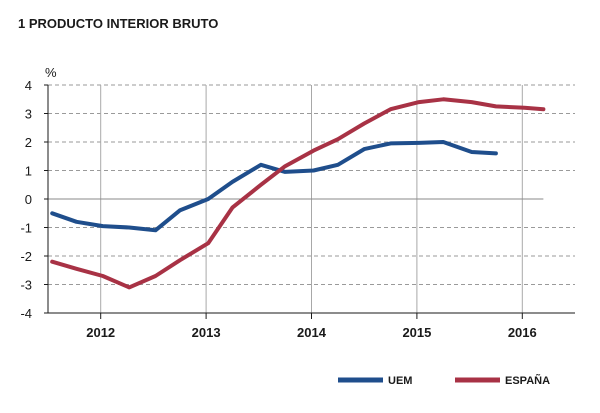  I want to click on y-tick-label: 3, so click(28, 114).